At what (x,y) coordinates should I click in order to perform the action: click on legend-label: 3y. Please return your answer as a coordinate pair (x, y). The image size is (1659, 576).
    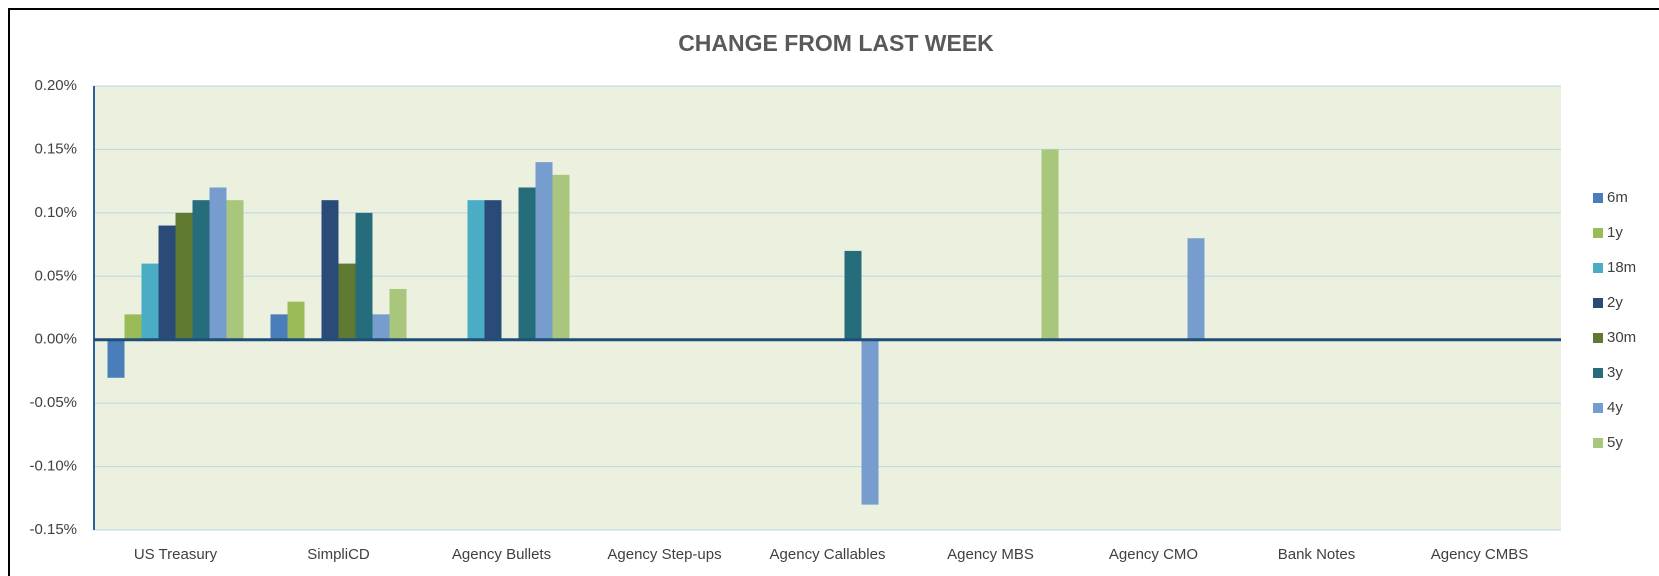
    Looking at the image, I should click on (1615, 372).